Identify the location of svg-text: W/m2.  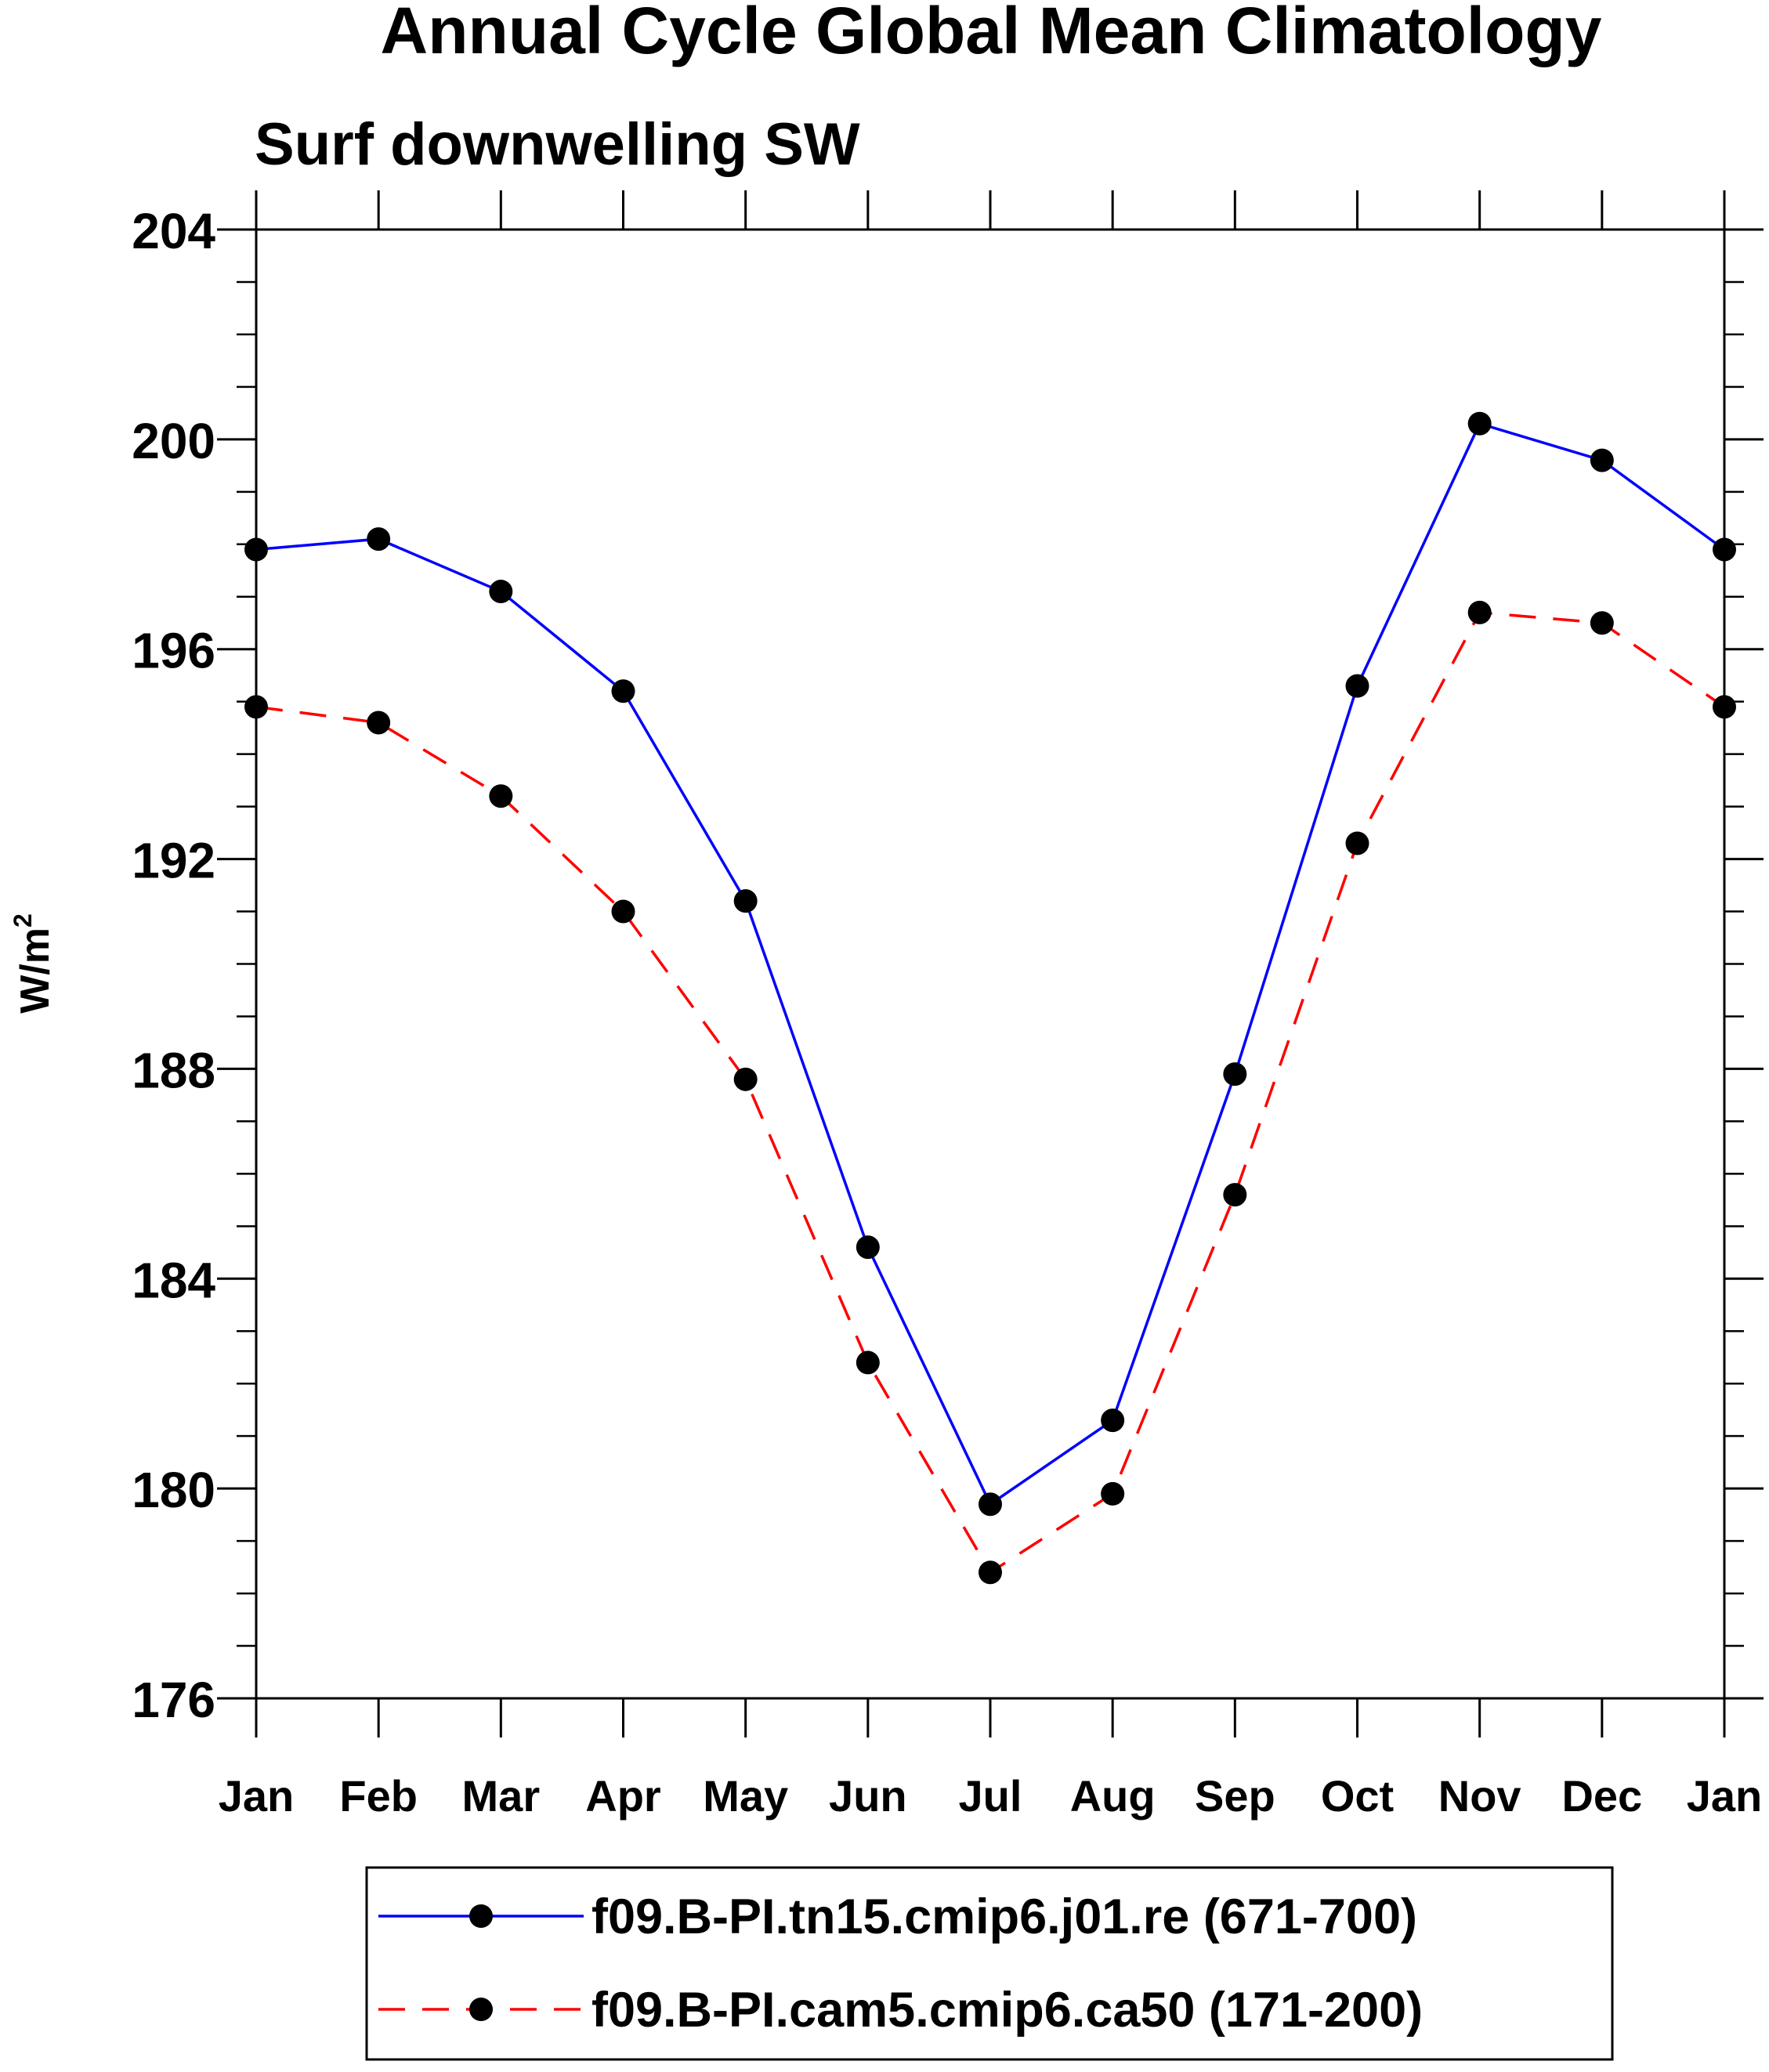
(33, 963).